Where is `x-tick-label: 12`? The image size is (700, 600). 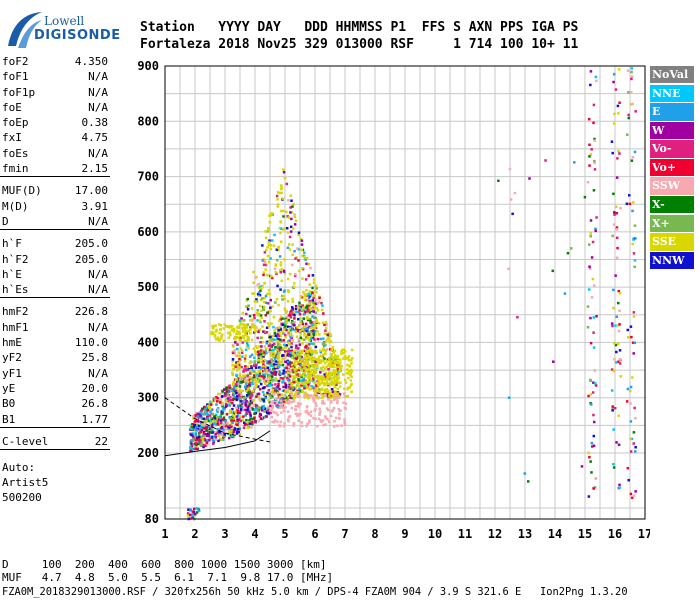 x-tick-label: 12 is located at coordinates (495, 534).